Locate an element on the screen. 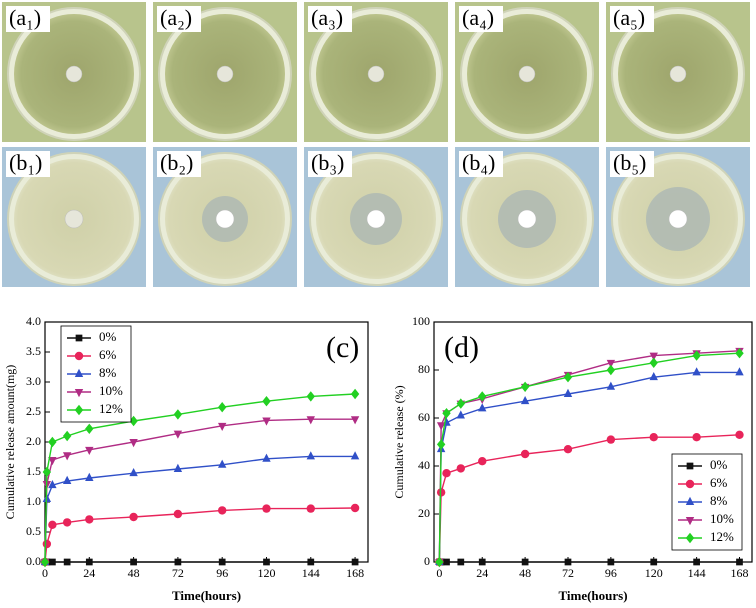  y-tick-label: 1.0 is located at coordinates (33, 501).